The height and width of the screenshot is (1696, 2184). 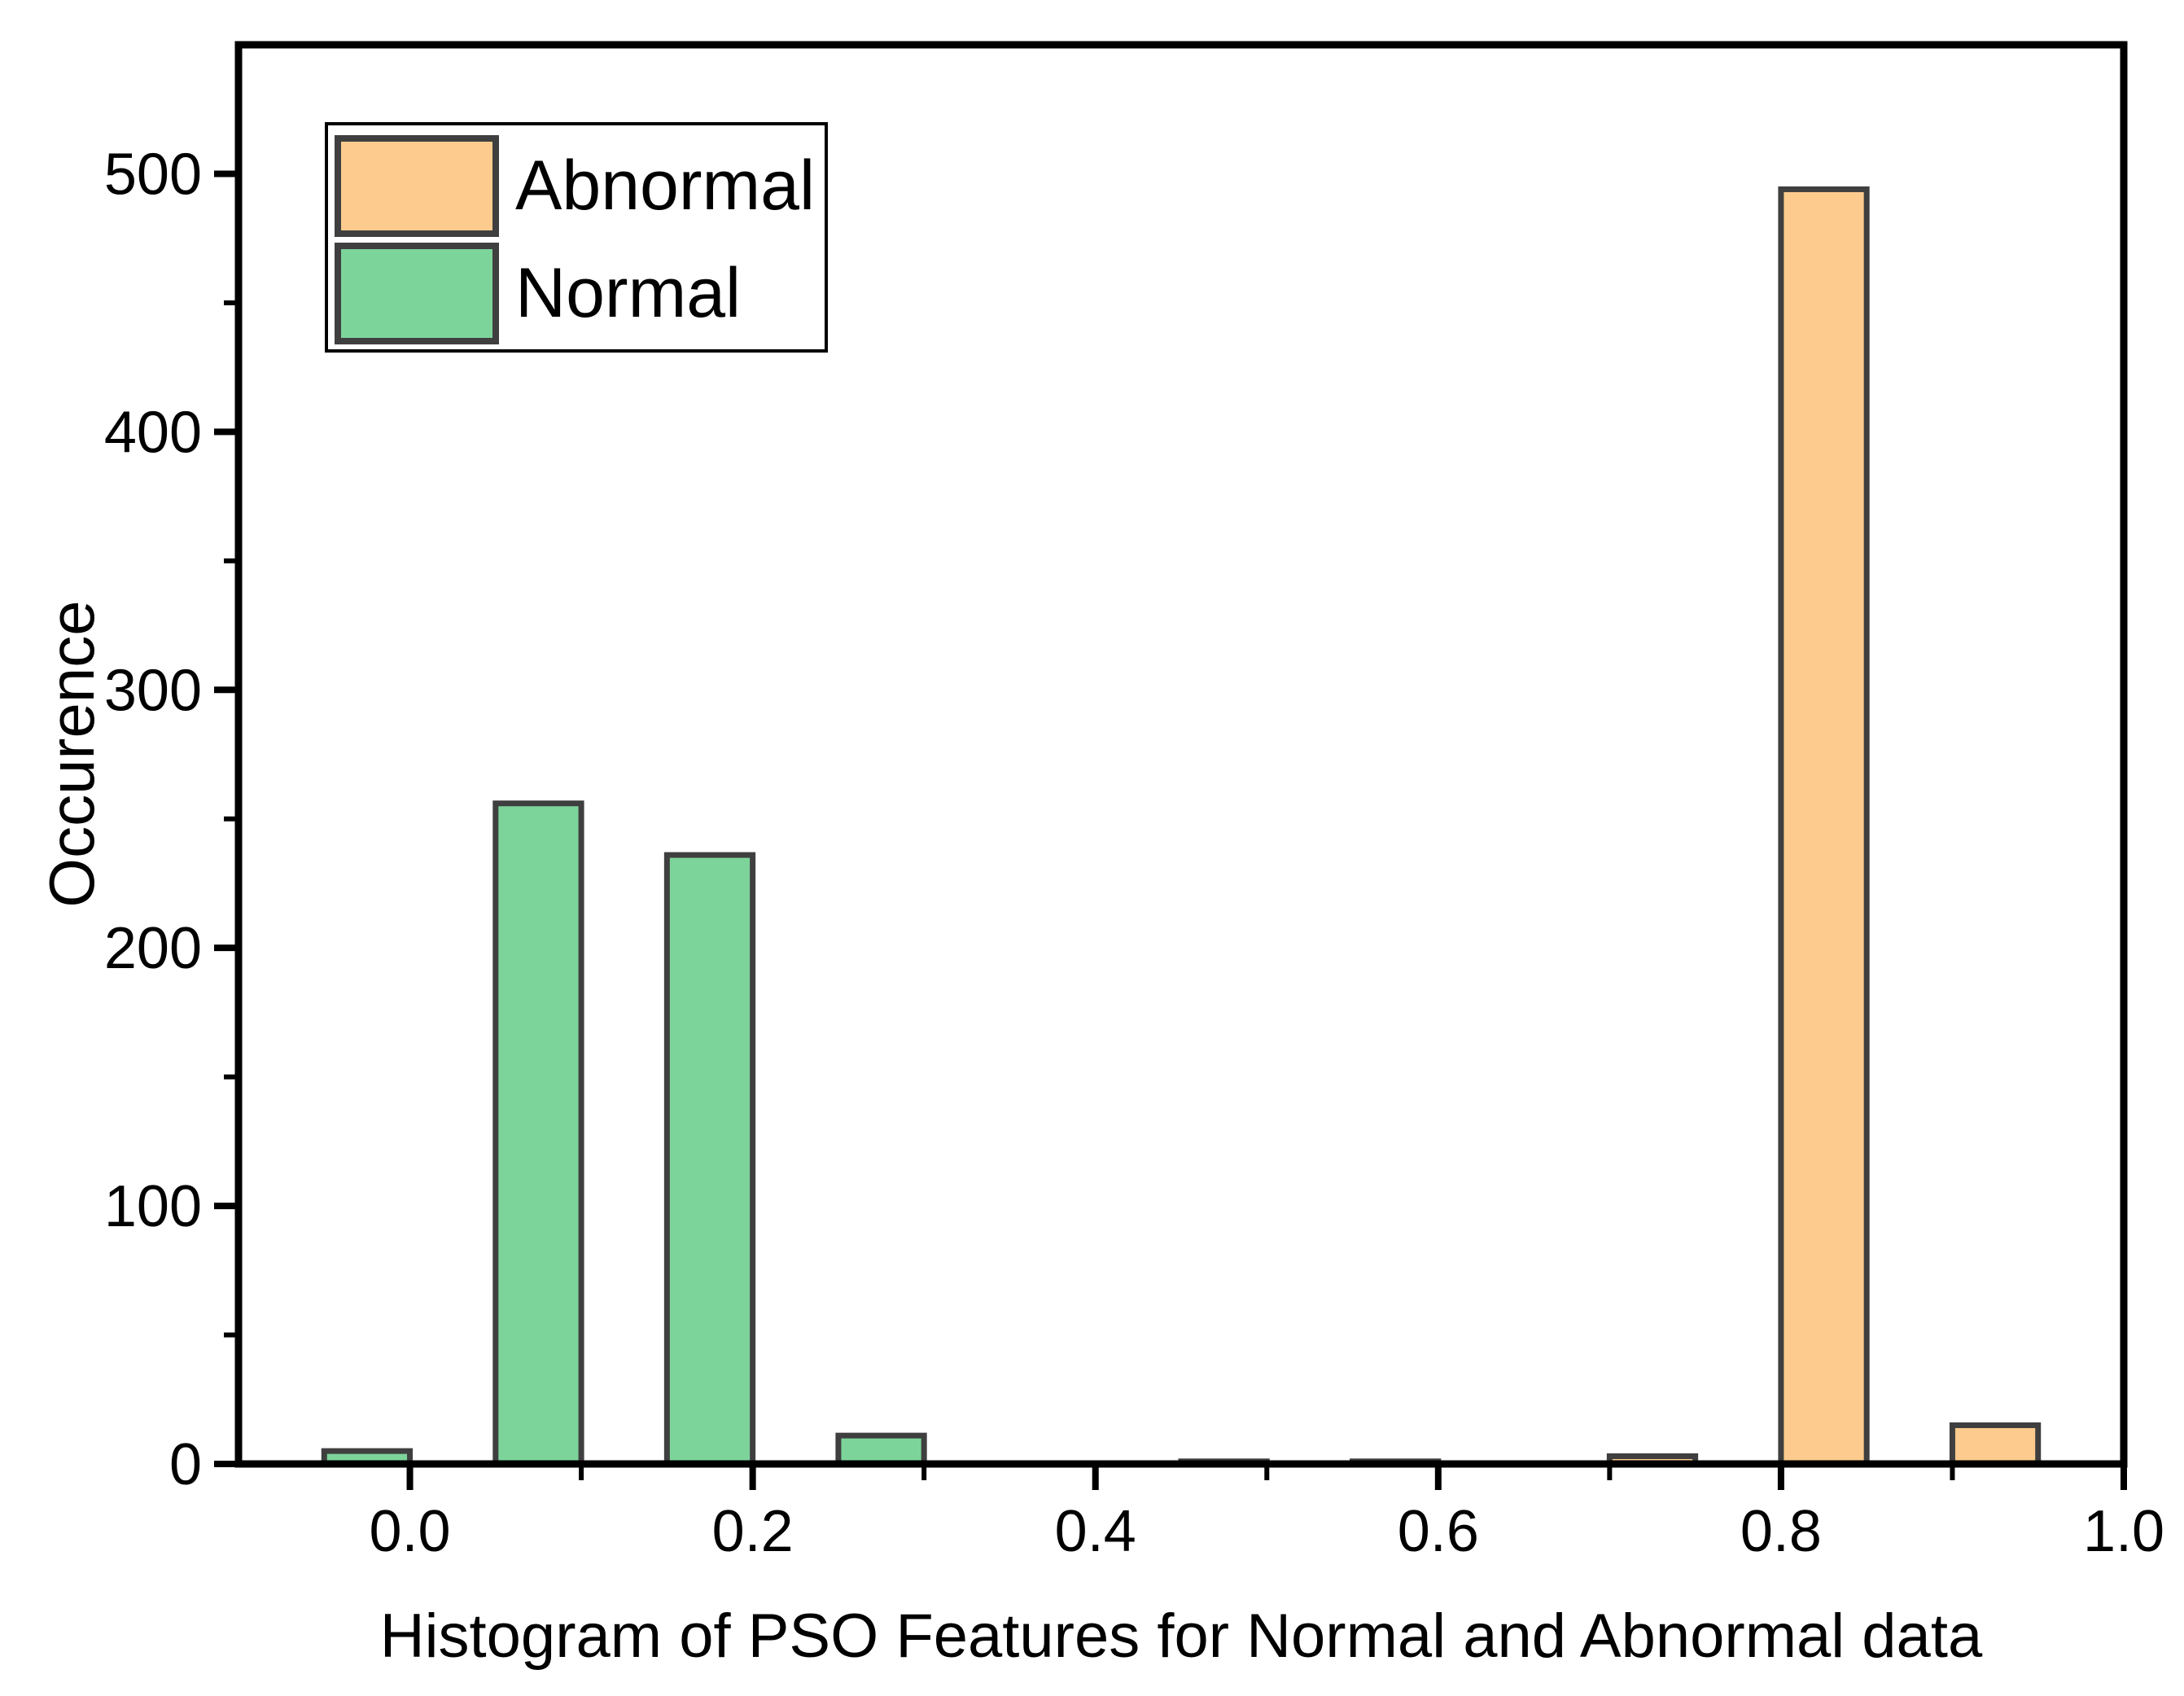 I want to click on x-tick-label: 1.0, so click(x=2123, y=1531).